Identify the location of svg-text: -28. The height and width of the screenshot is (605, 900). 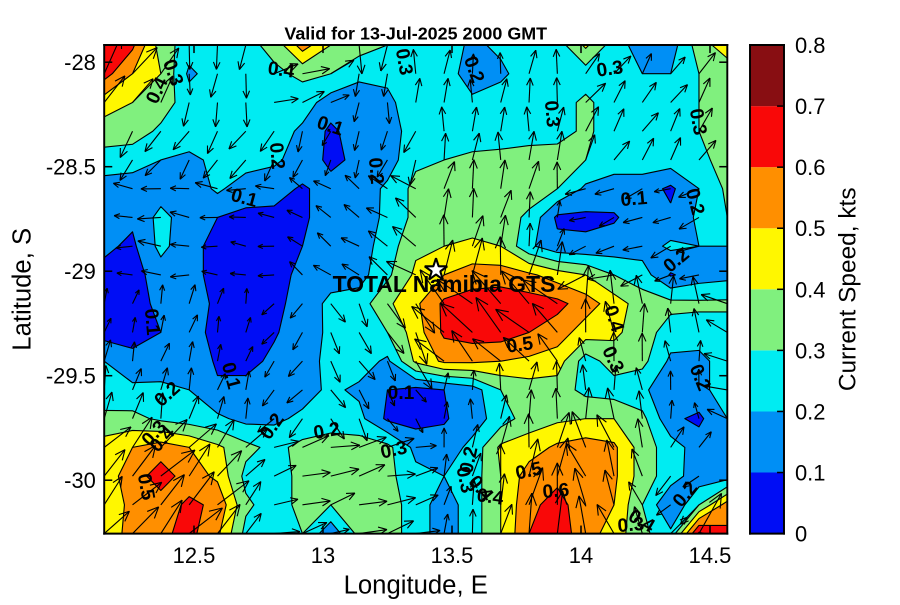
(80, 62).